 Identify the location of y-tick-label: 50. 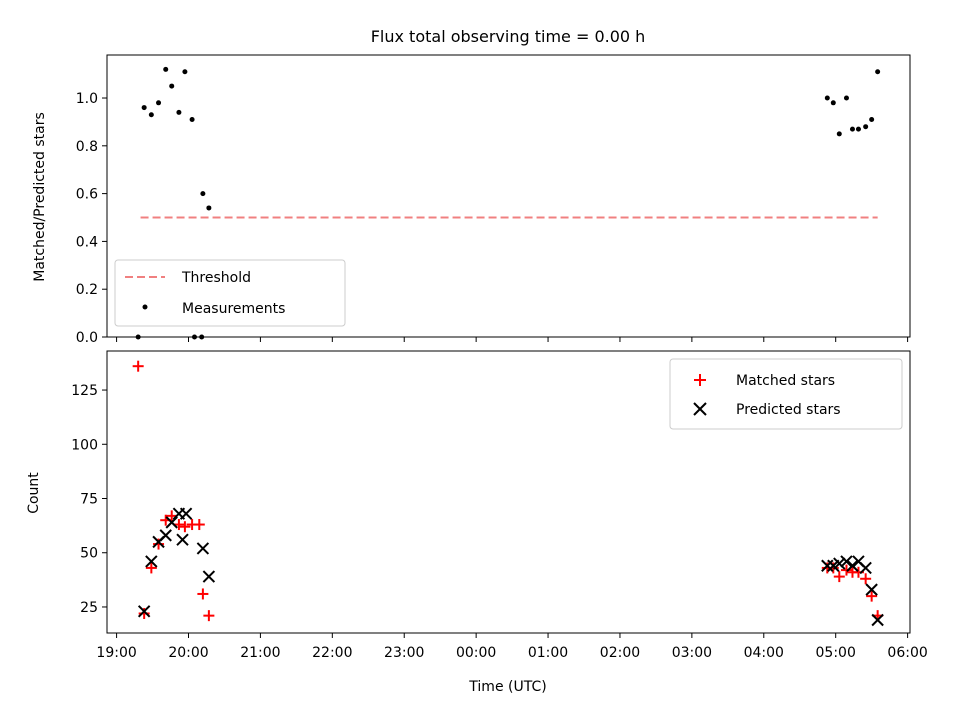
(89, 554).